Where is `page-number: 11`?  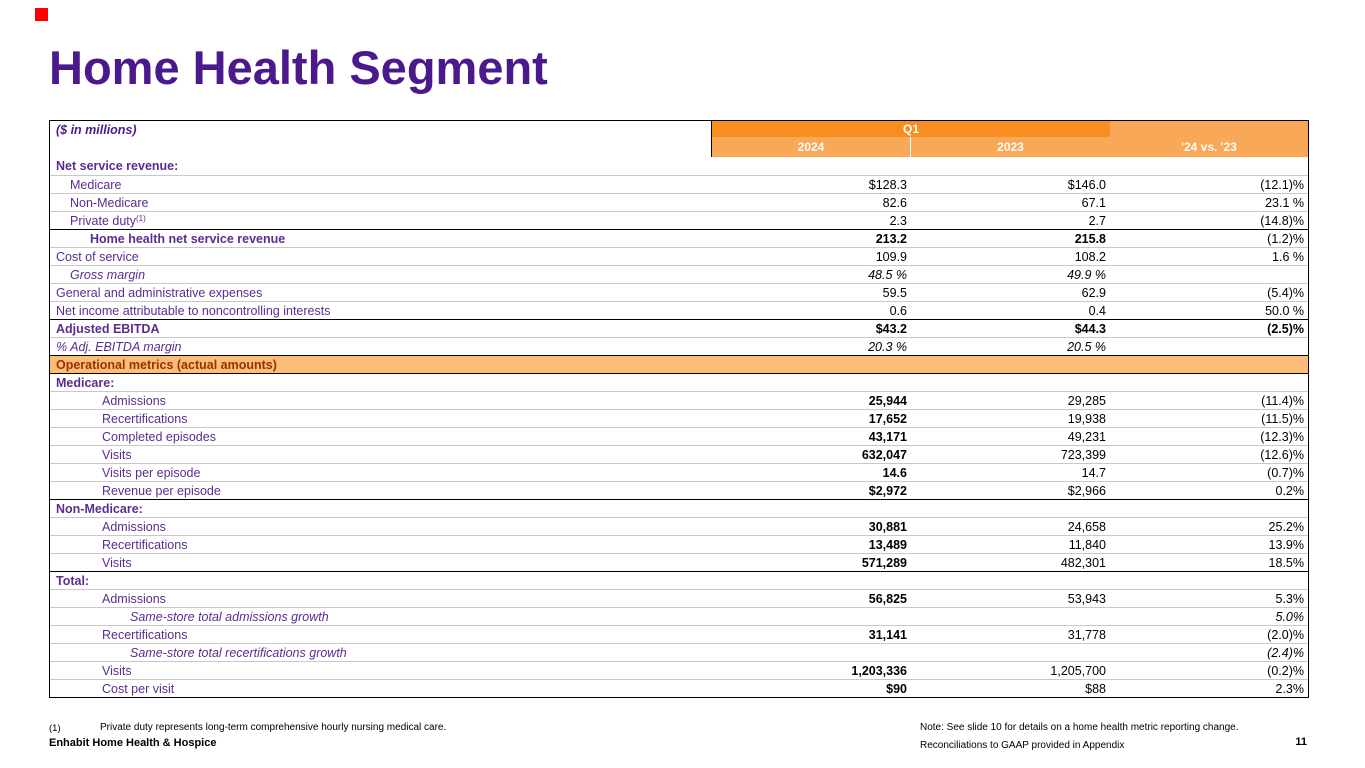
page-number: 11 is located at coordinates (1301, 742).